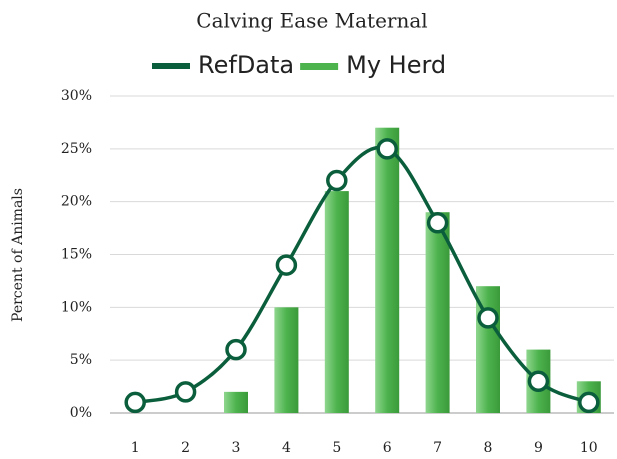  I want to click on y-tick-label: 25%, so click(76, 149).